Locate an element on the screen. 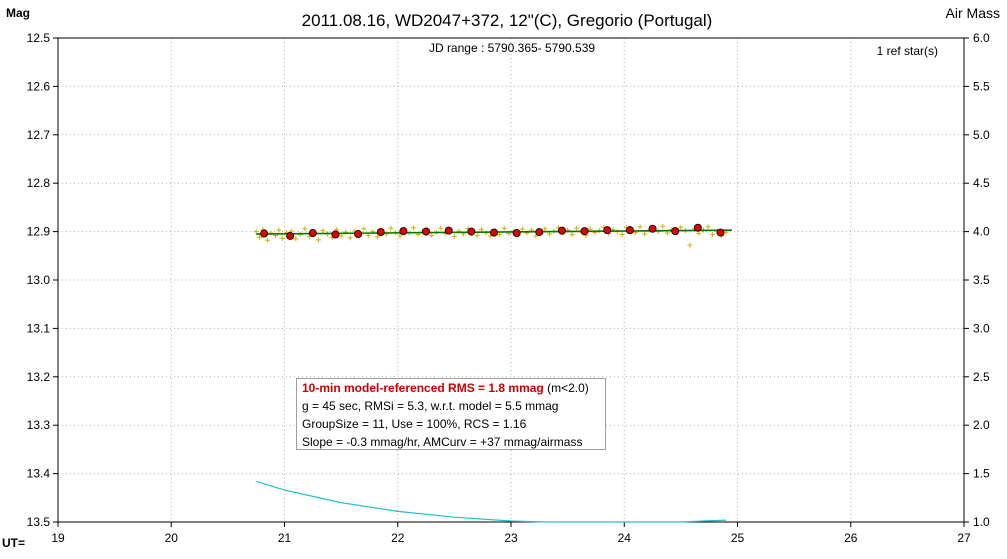  y2-tick-label: 1.0 is located at coordinates (981, 522).